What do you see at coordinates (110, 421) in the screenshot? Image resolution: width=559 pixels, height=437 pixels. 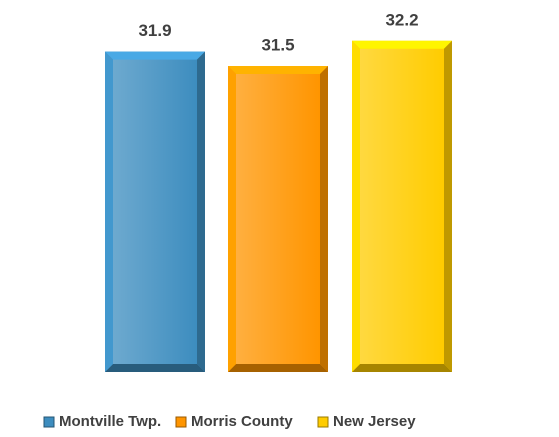 I see `legend-label: Montville Twp.` at bounding box center [110, 421].